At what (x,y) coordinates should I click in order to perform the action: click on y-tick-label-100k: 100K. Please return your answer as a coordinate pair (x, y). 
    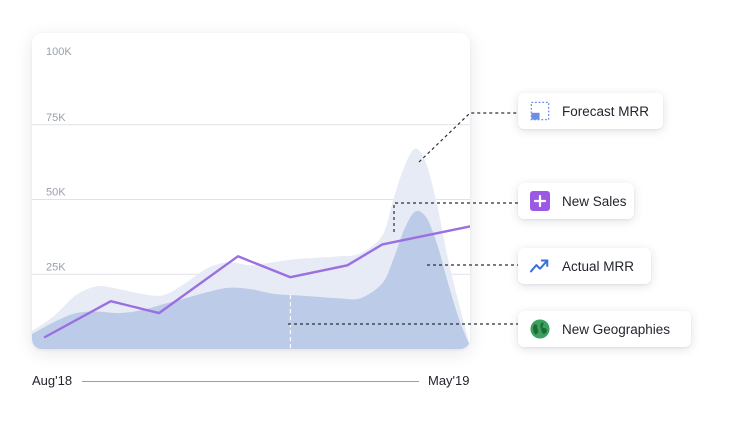
    Looking at the image, I should click on (59, 52).